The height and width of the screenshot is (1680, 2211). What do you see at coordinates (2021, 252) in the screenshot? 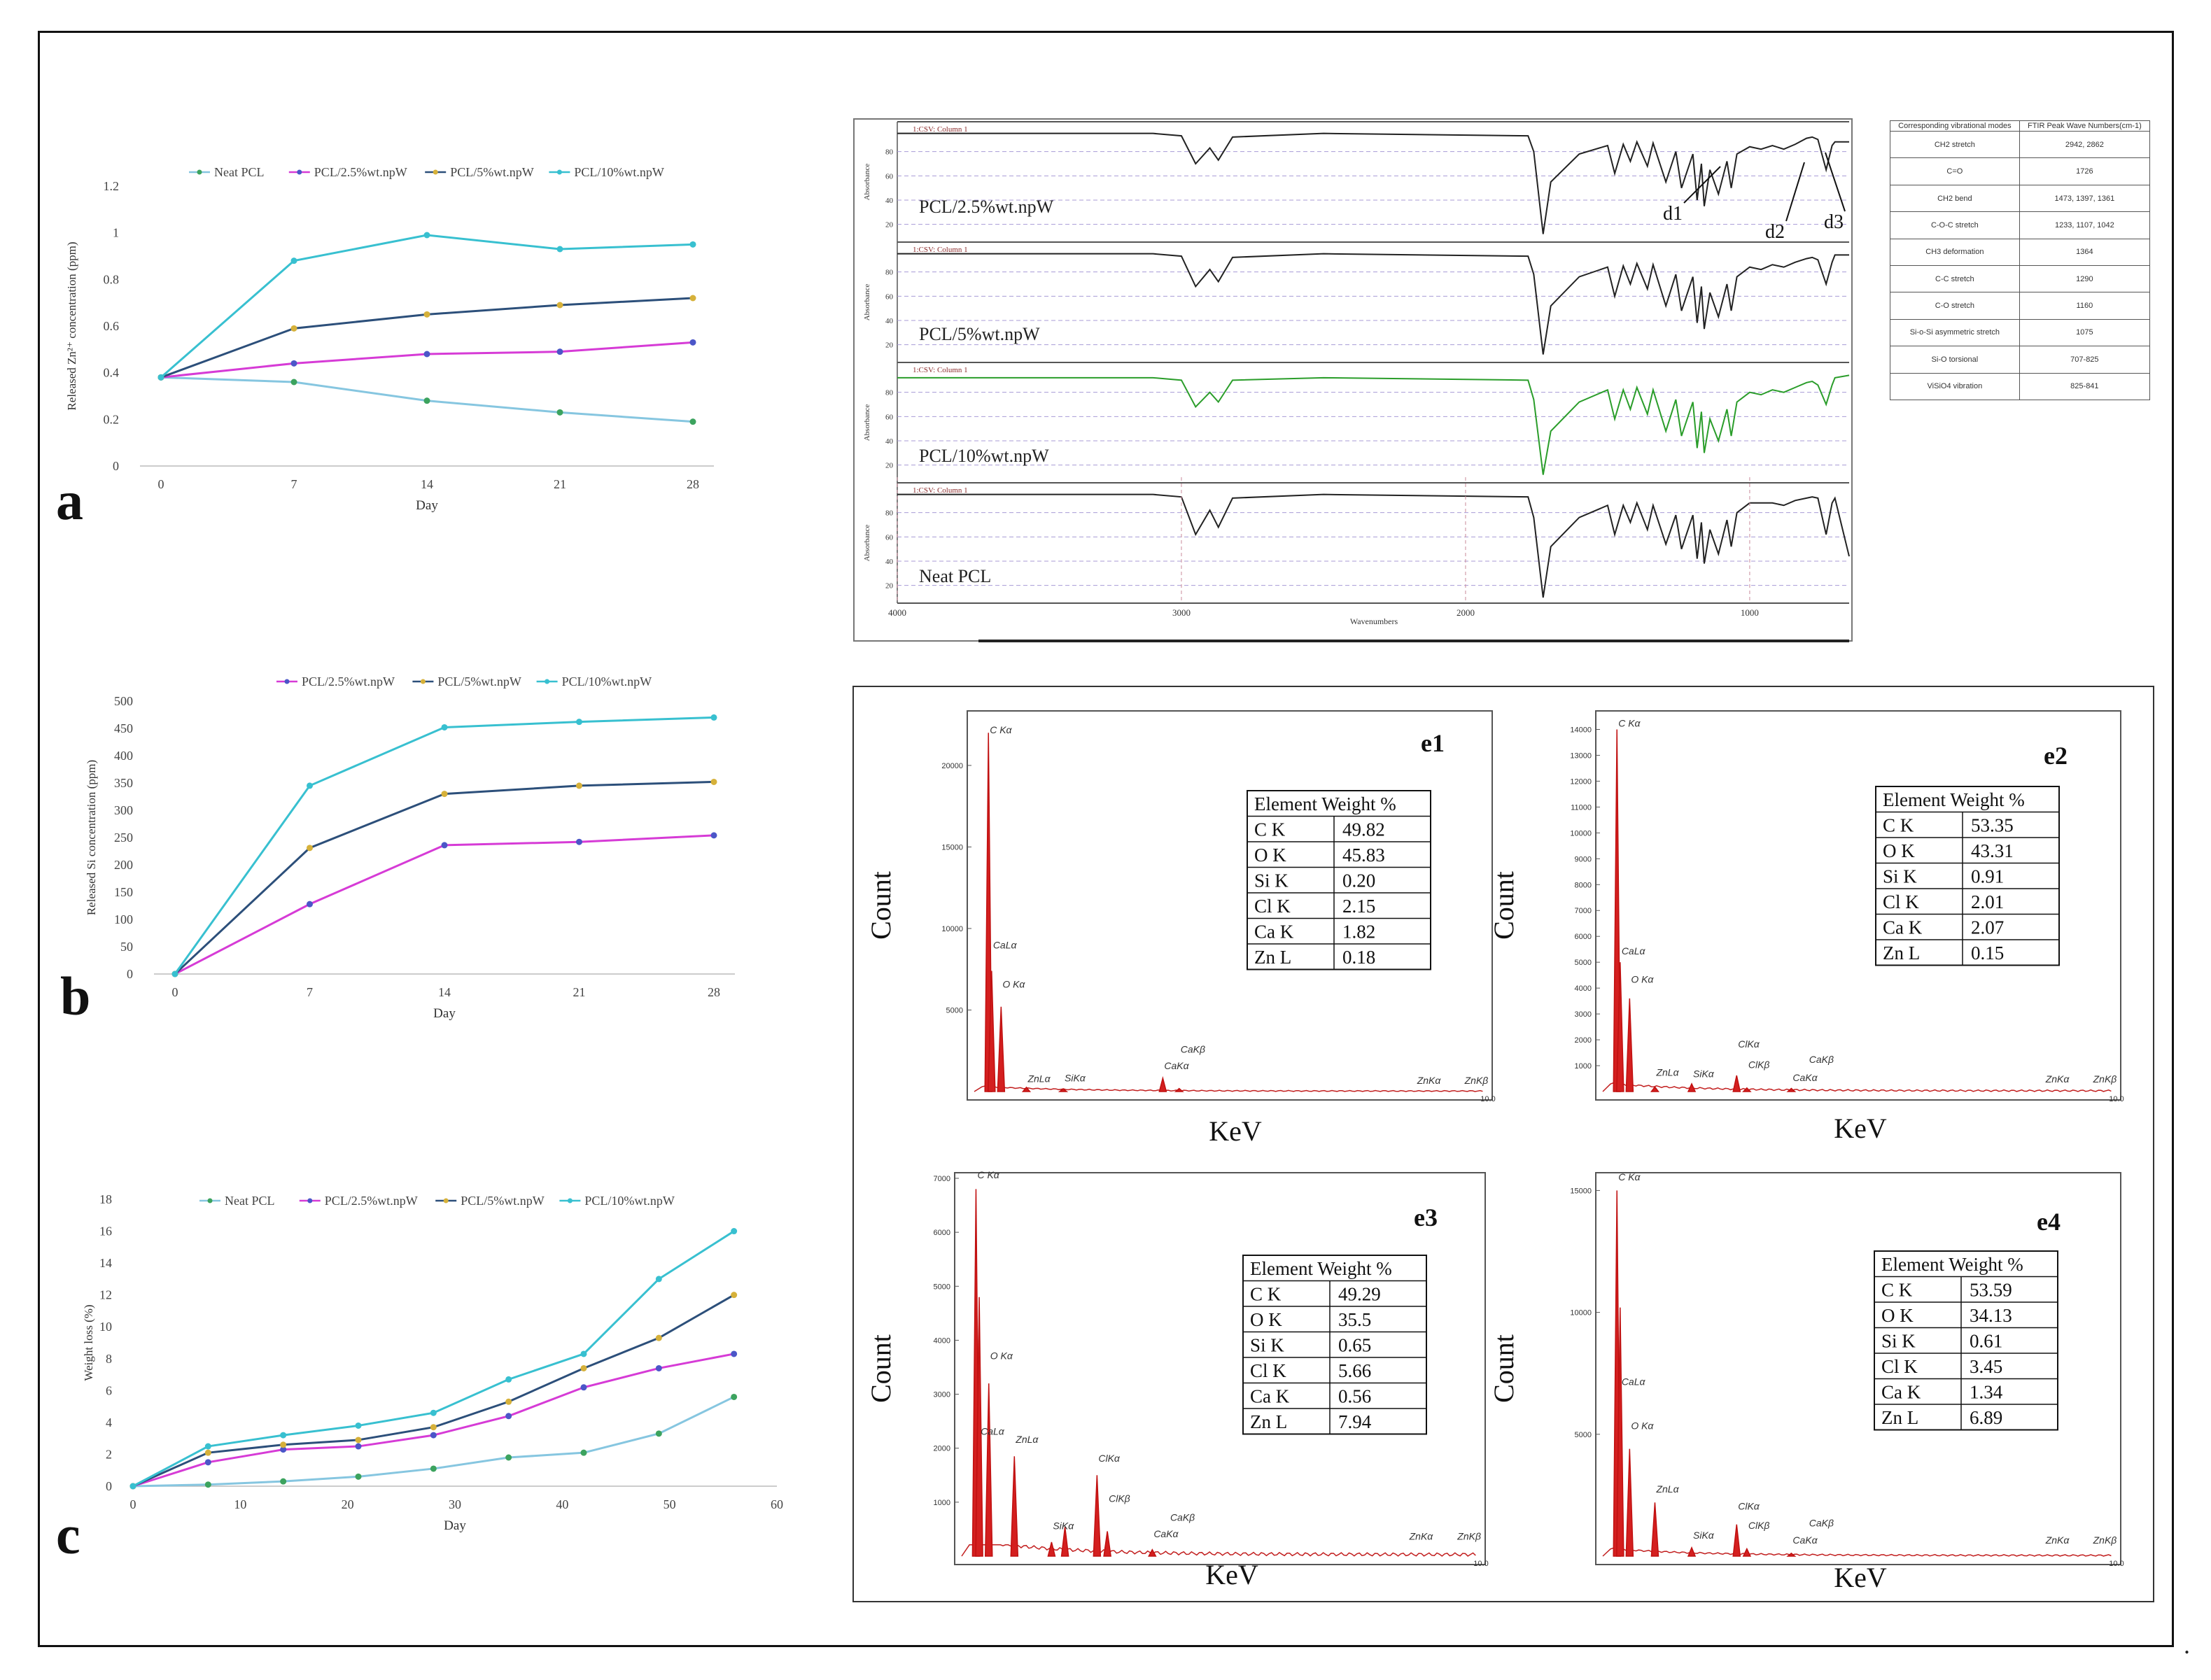
I see `ftir-table-row: CH3 deformation 1364` at bounding box center [2021, 252].